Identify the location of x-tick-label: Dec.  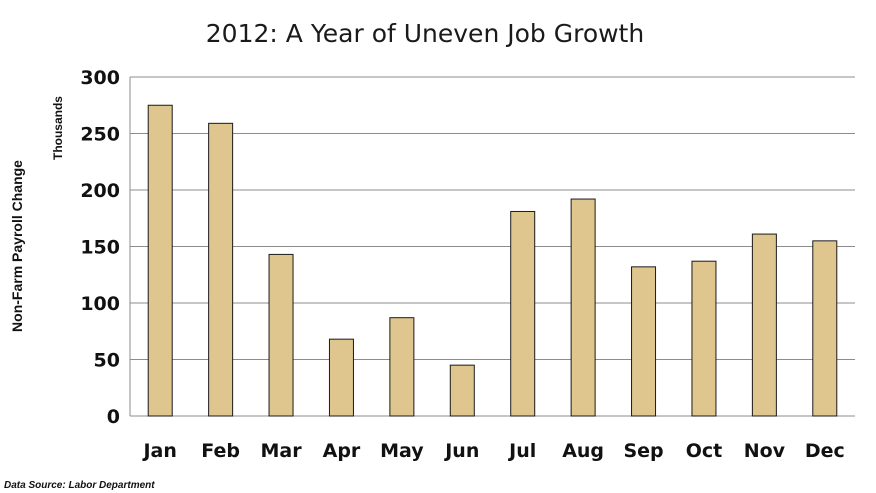
(825, 451).